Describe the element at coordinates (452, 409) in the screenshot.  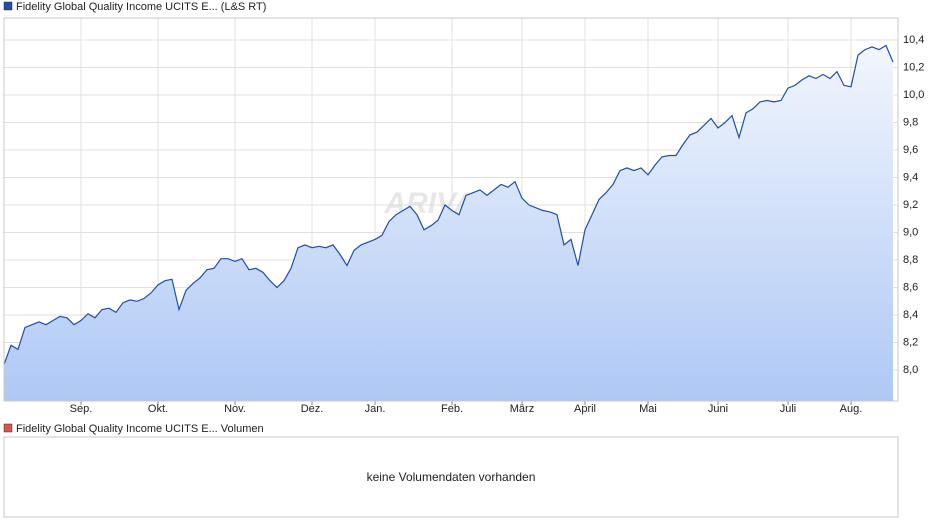
I see `x-tick-label: Feb.` at that location.